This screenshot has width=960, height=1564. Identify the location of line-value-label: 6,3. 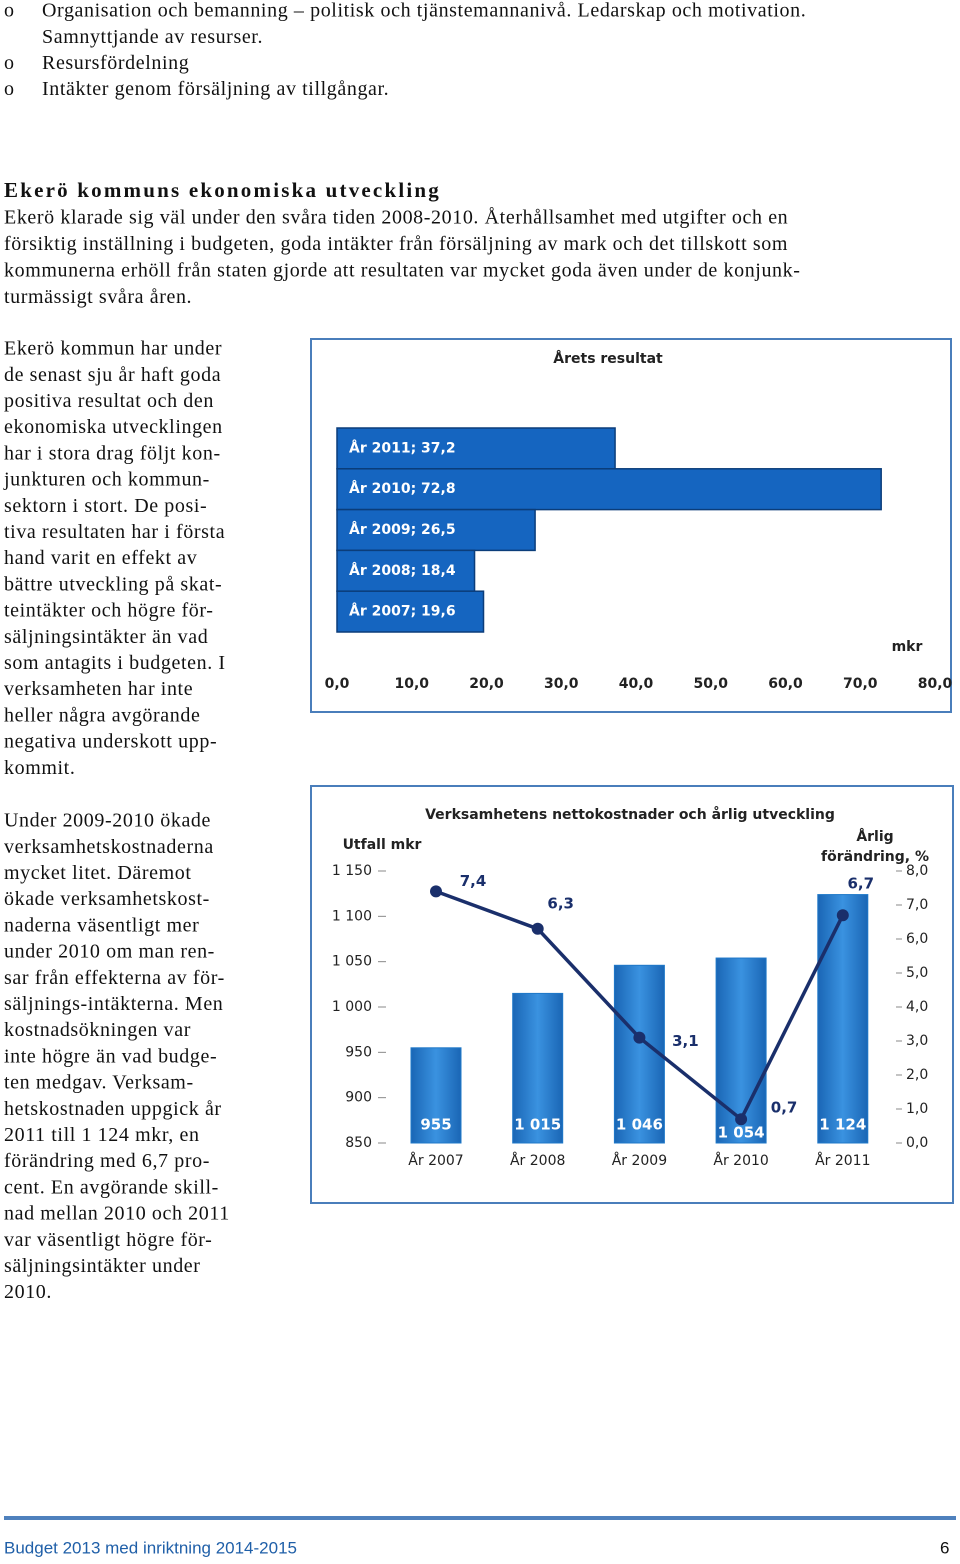
(560, 903).